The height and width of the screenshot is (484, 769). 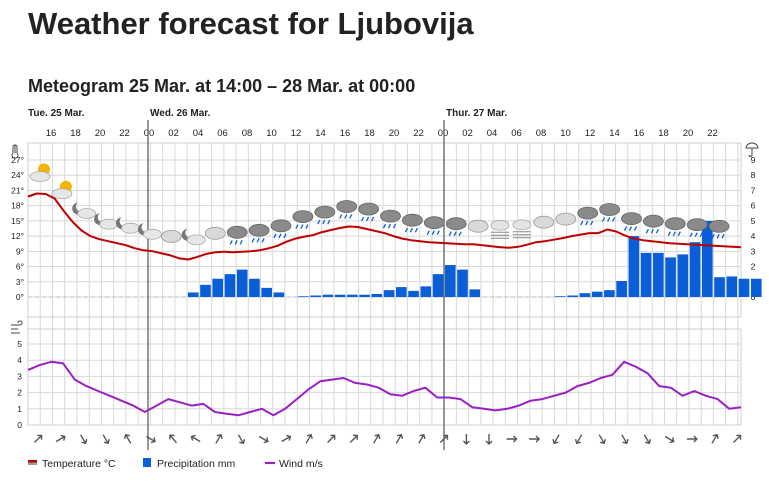 I want to click on hour-label: 10, so click(x=565, y=133).